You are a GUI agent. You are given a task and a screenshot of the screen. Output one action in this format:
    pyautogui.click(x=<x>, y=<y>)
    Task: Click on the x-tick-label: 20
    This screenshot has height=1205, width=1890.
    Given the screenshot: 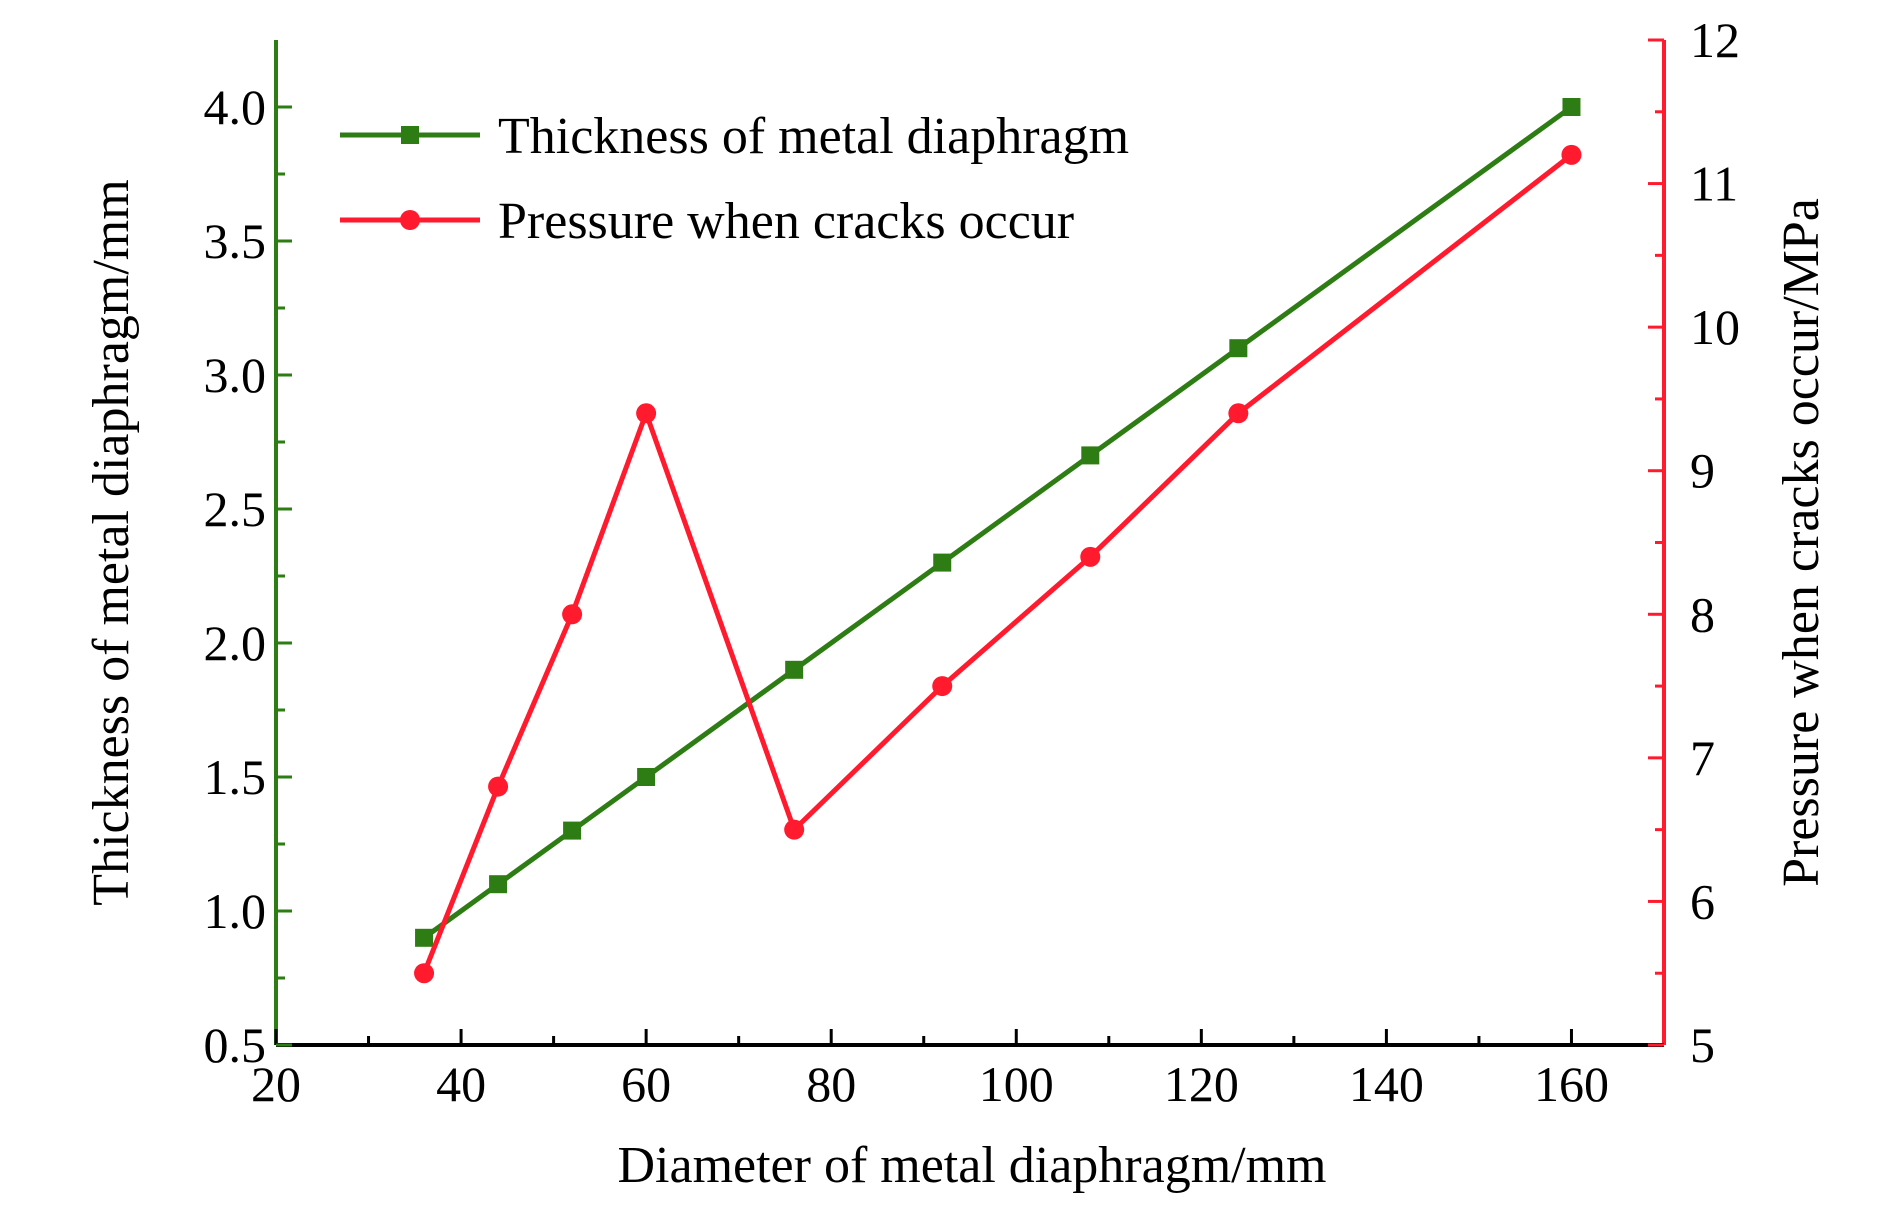 What is the action you would take?
    pyautogui.click(x=276, y=1084)
    